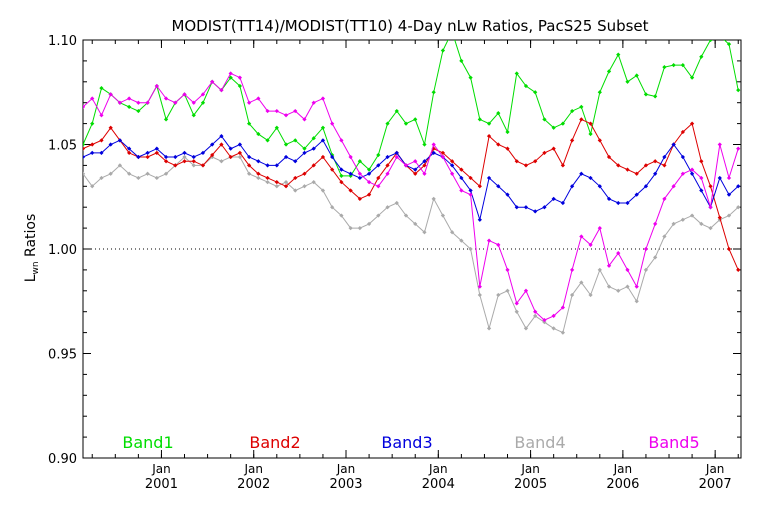  What do you see at coordinates (31, 238) in the screenshot?
I see `y-axis-title-rest: Ratios` at bounding box center [31, 238].